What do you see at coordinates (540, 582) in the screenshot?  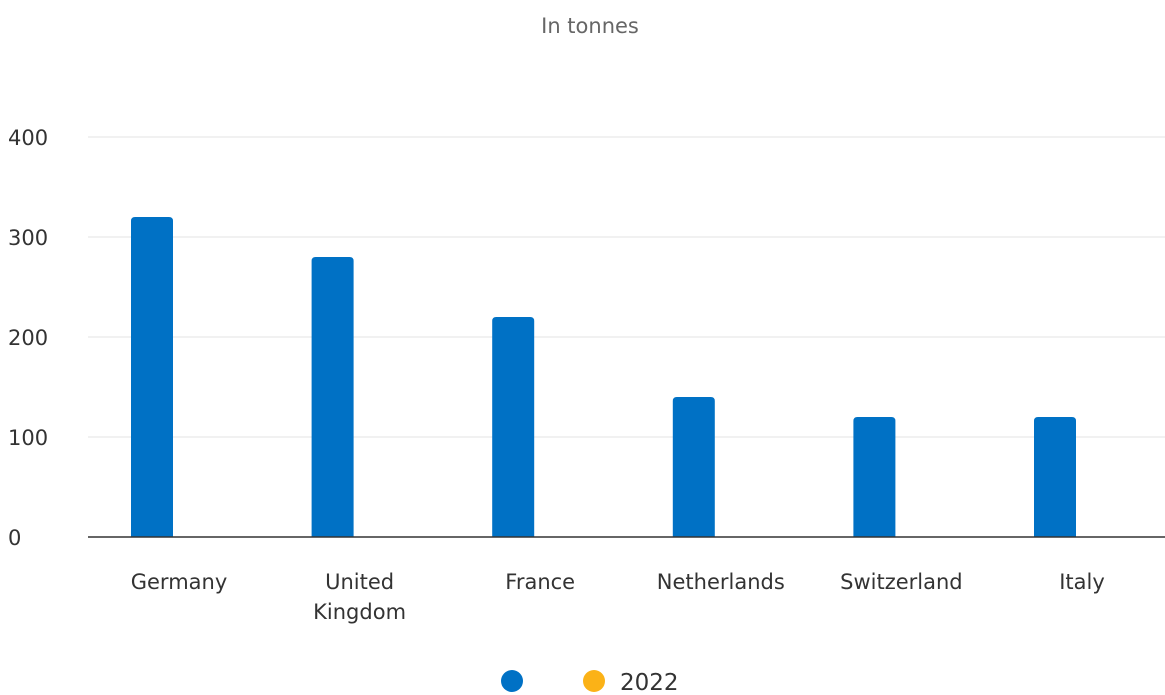 I see `x-category-label: France` at bounding box center [540, 582].